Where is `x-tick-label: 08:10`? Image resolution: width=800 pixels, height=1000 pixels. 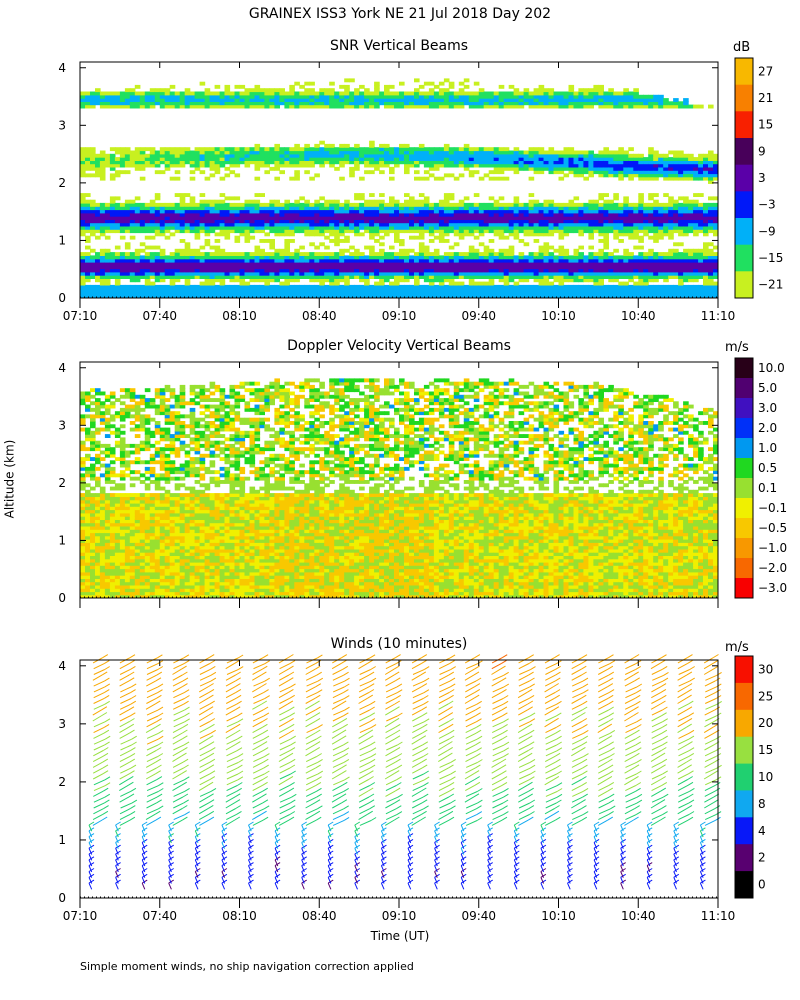
x-tick-label: 08:10 is located at coordinates (239, 916).